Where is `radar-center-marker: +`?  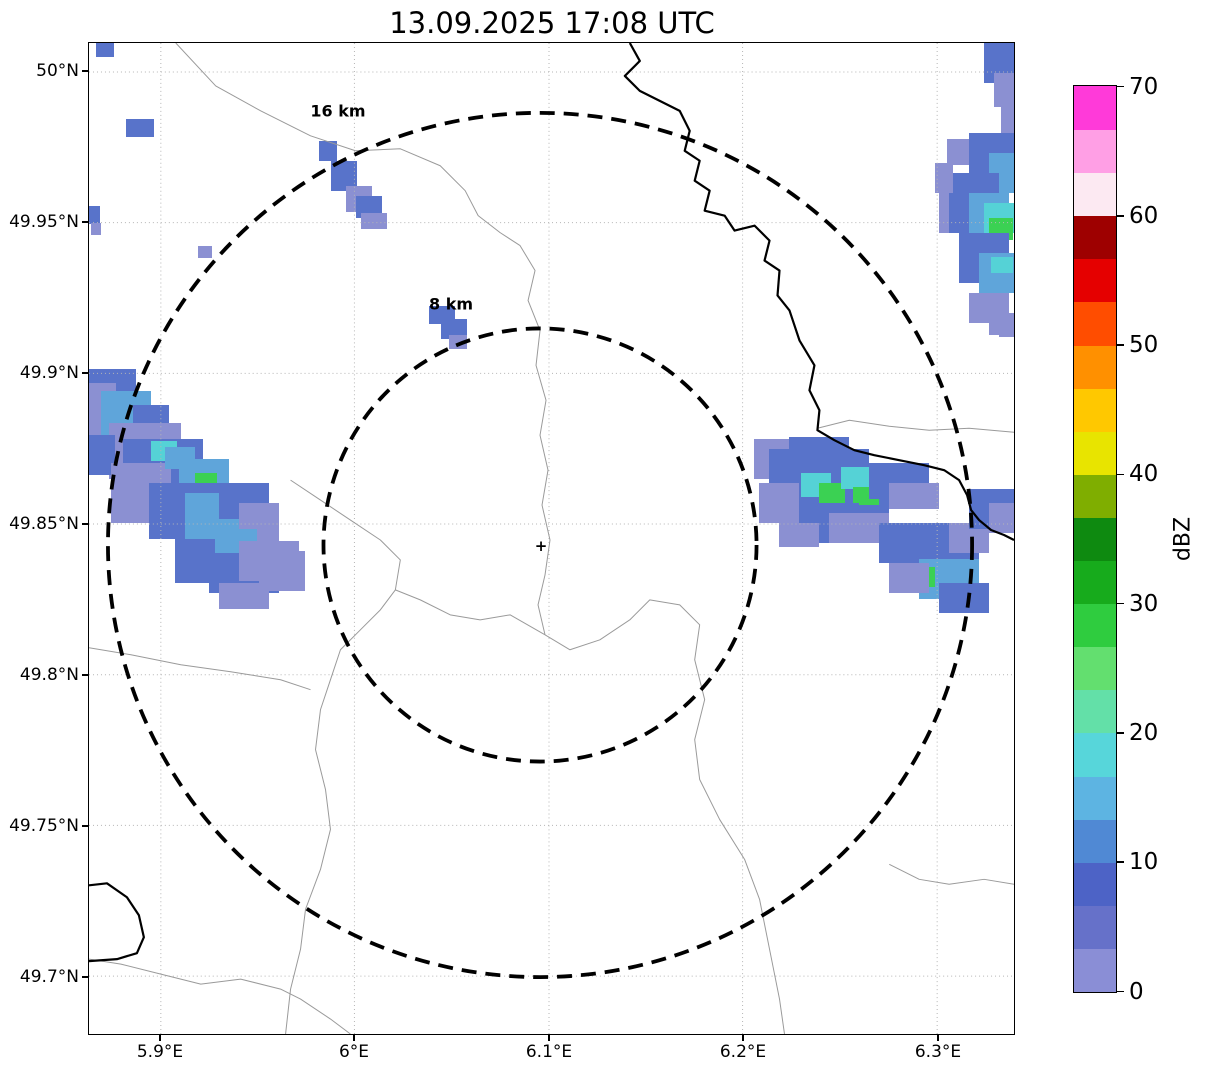
radar-center-marker: + is located at coordinates (541, 546).